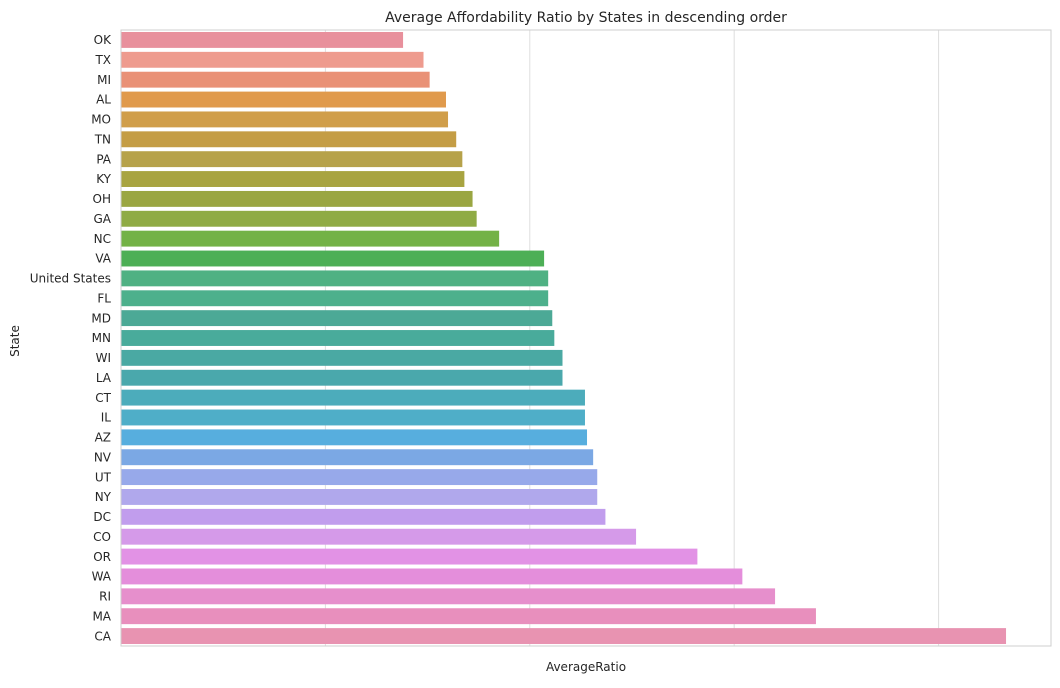 This screenshot has height=688, width=1060. Describe the element at coordinates (289, 139) in the screenshot. I see `bar-tn` at that location.